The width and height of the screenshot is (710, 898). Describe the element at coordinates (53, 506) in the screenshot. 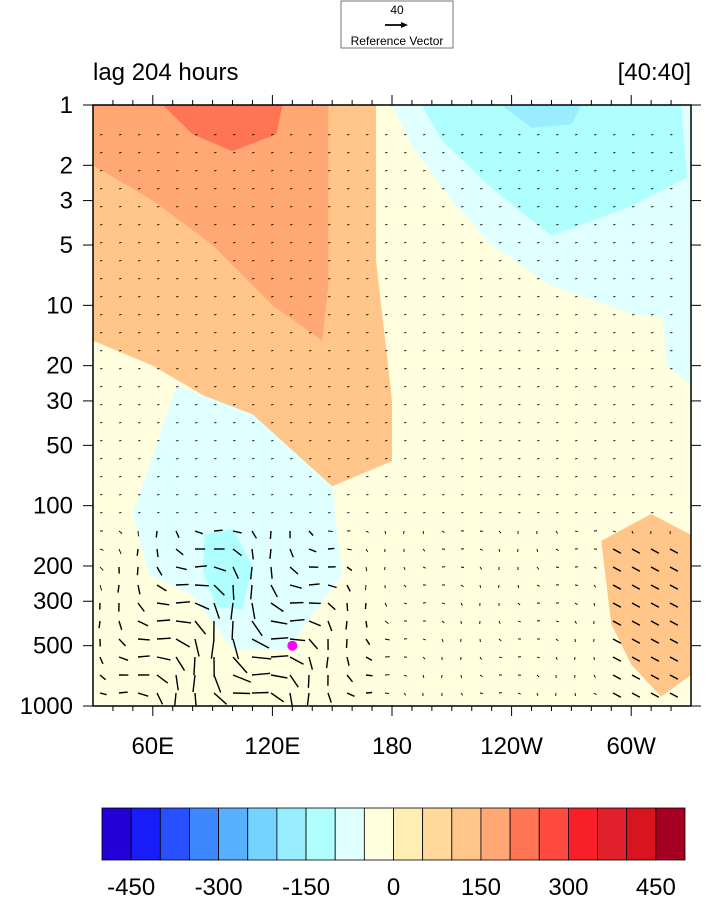

I see `y-tick-label: 100` at that location.